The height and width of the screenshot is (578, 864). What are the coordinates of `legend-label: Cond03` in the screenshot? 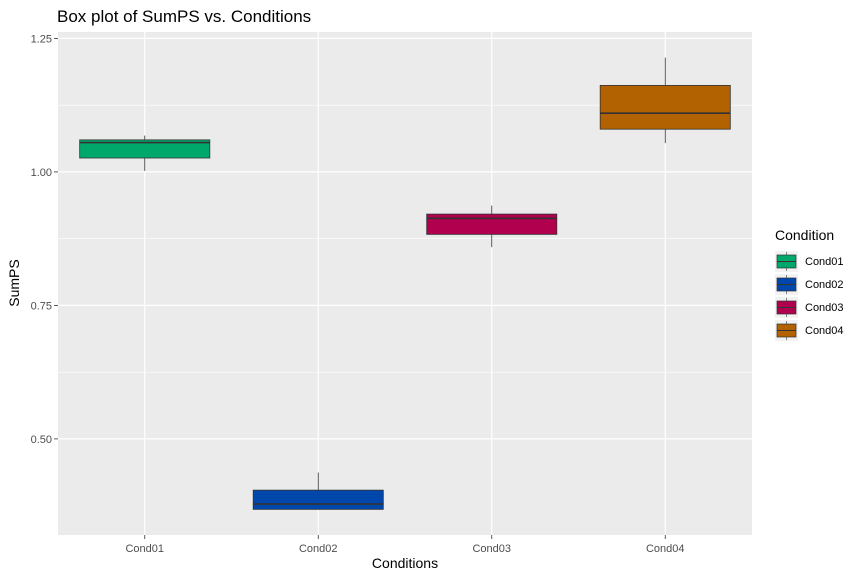 It's located at (824, 308).